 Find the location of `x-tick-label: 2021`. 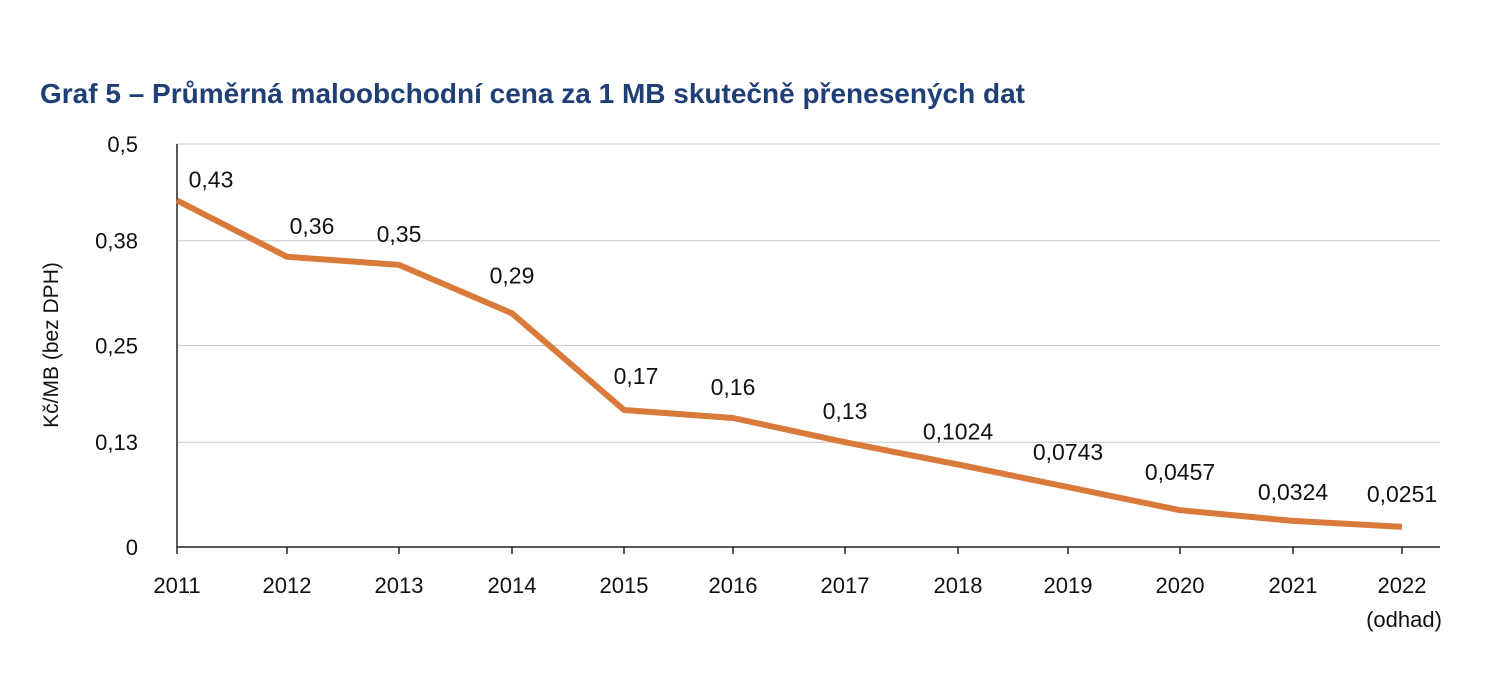

x-tick-label: 2021 is located at coordinates (1293, 585).